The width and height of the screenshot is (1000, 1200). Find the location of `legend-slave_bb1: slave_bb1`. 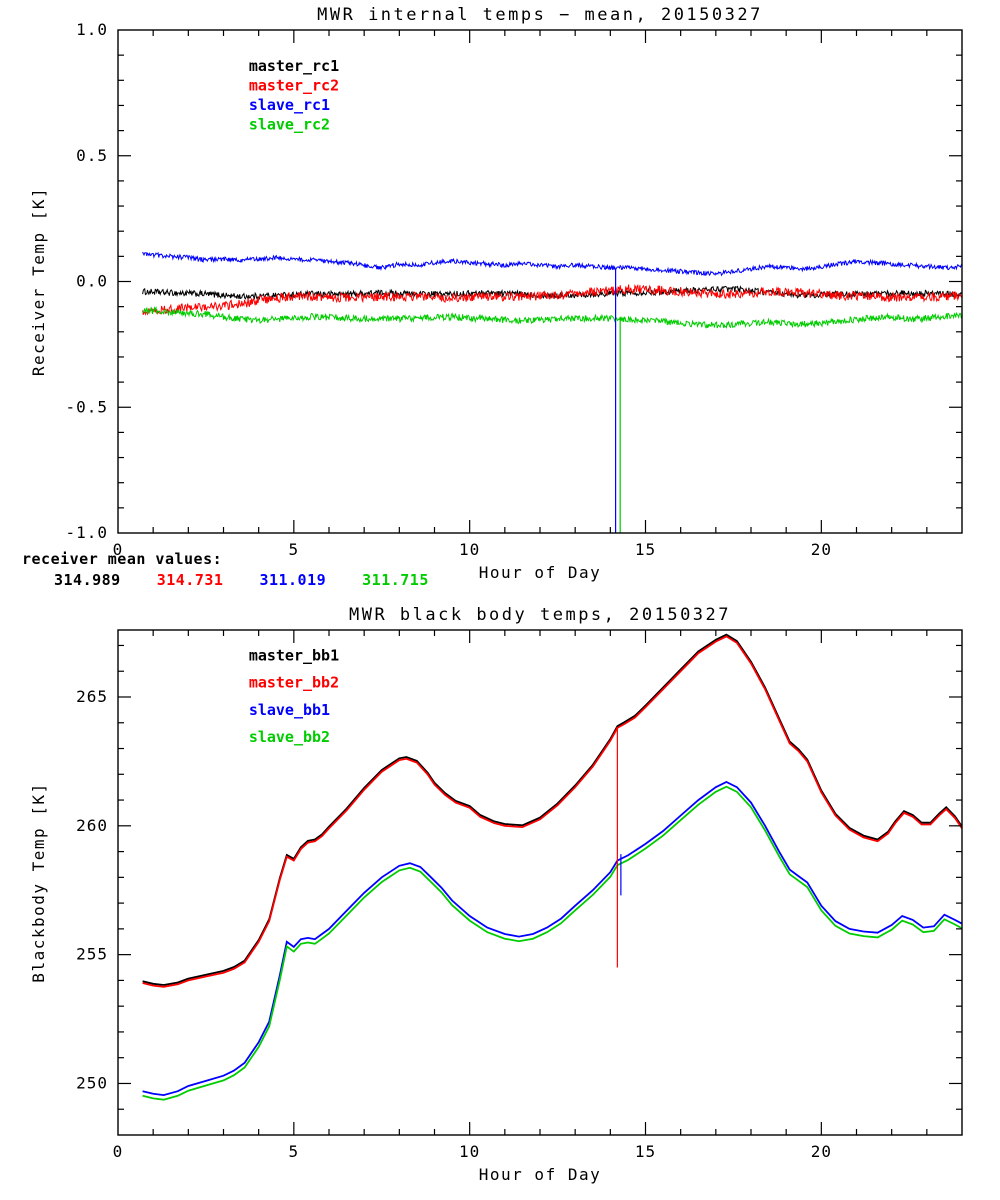

legend-slave_bb1: slave_bb1 is located at coordinates (289, 710).